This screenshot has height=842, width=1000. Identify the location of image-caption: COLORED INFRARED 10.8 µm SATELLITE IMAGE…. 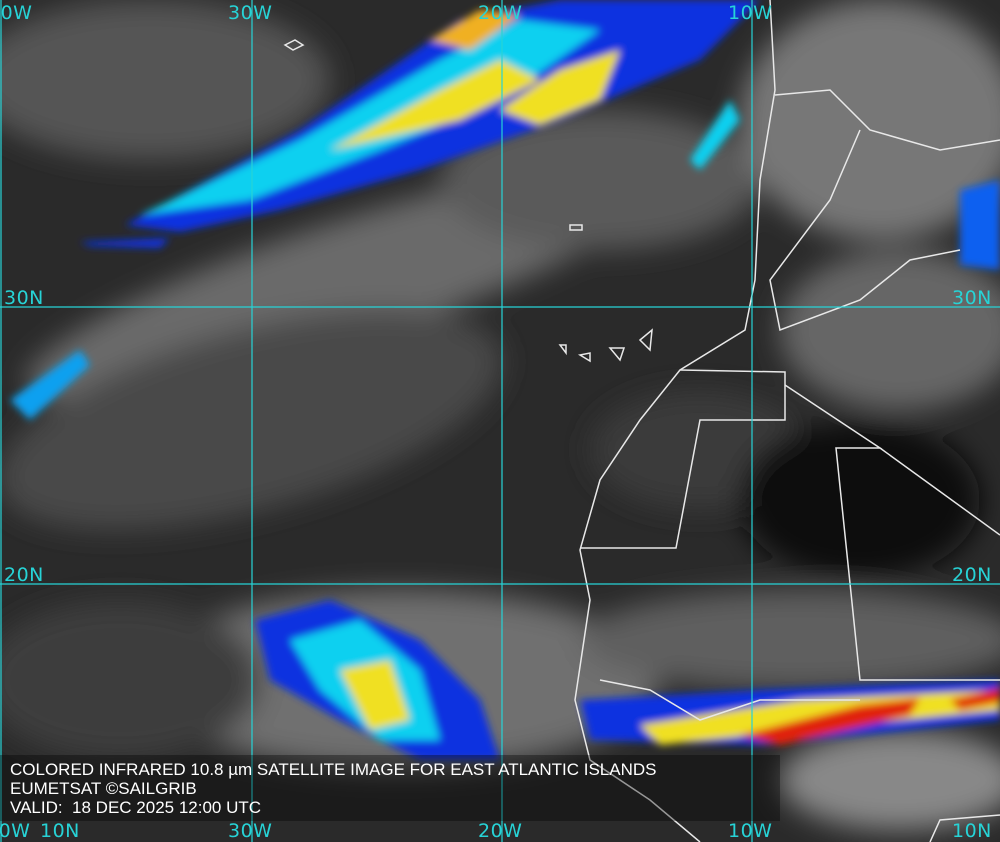
(333, 788).